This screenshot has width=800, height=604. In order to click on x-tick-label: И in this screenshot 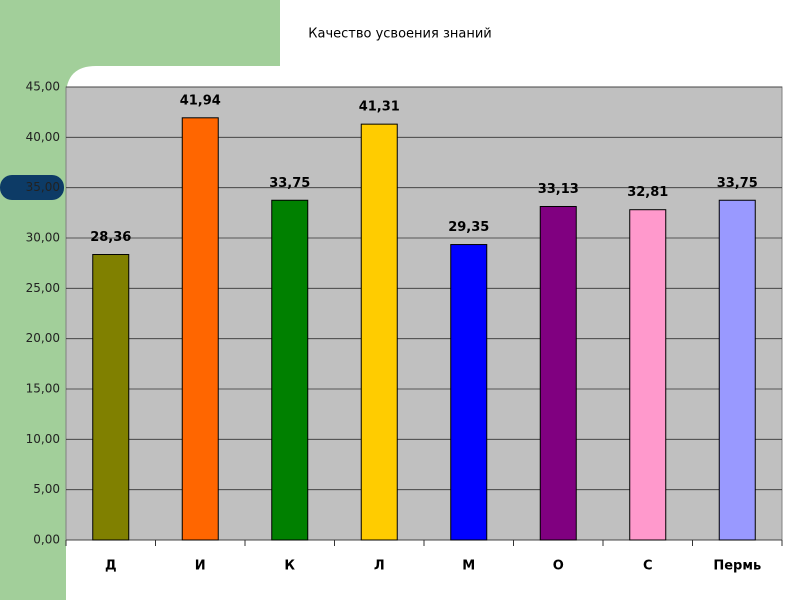, I will do `click(200, 566)`.